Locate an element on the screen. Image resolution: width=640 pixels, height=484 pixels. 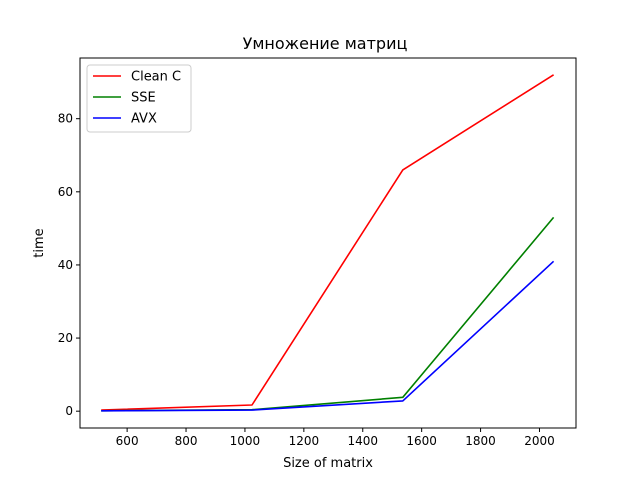
x-tick-label: 2000 is located at coordinates (539, 441).